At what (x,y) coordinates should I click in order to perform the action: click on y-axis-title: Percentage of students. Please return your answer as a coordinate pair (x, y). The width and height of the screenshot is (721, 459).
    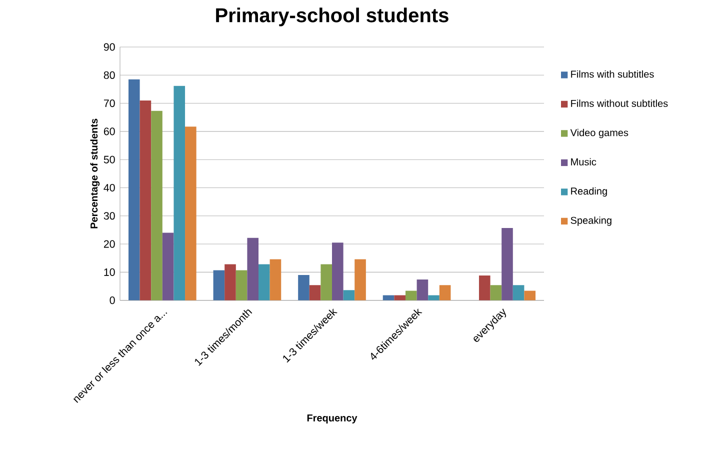
    Looking at the image, I should click on (95, 173).